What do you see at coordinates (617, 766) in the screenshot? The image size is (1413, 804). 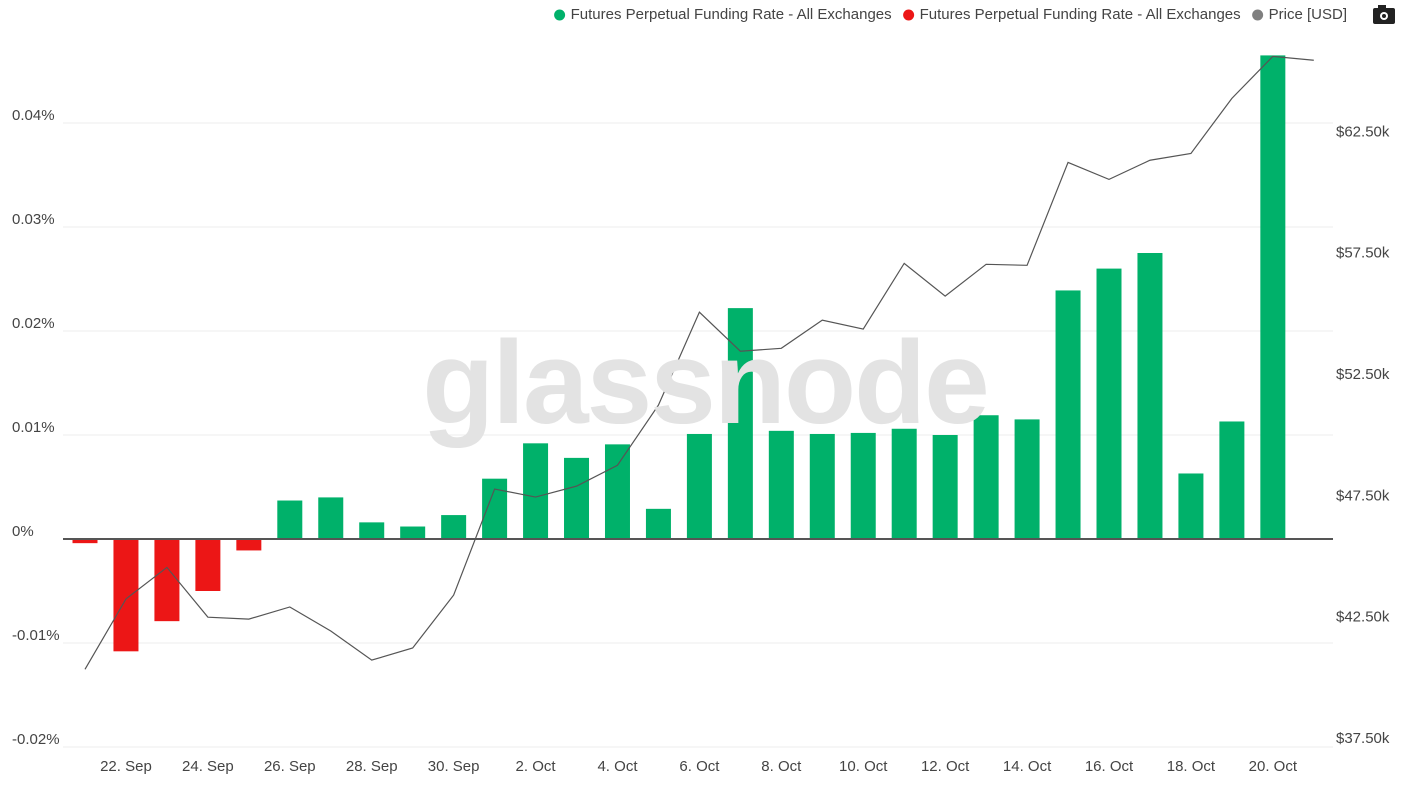 I see `x-tick-label: 4. Oct` at bounding box center [617, 766].